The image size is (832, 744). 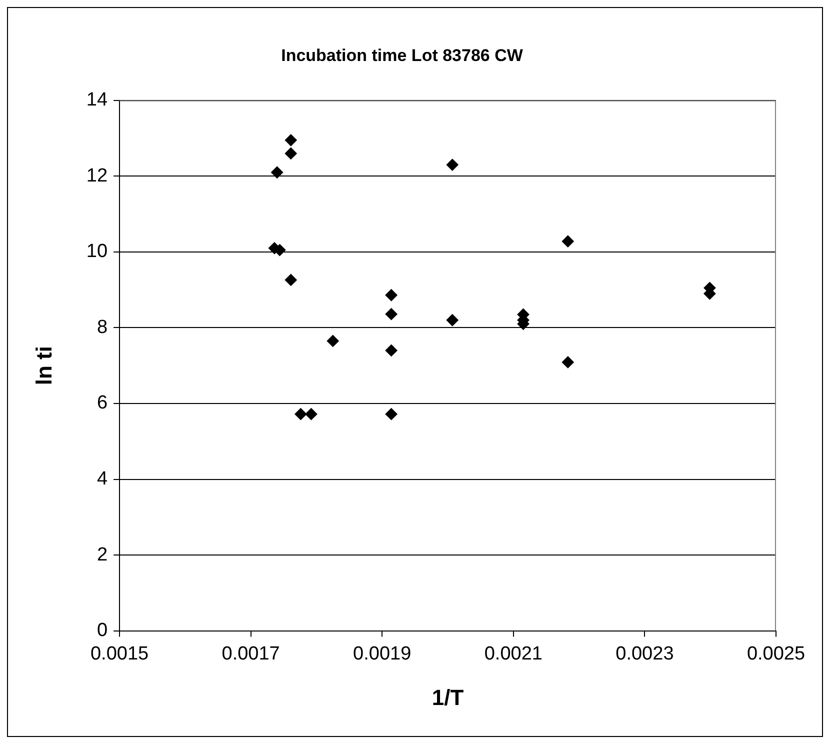 I want to click on x-tick-label: 0.0021, so click(x=513, y=653).